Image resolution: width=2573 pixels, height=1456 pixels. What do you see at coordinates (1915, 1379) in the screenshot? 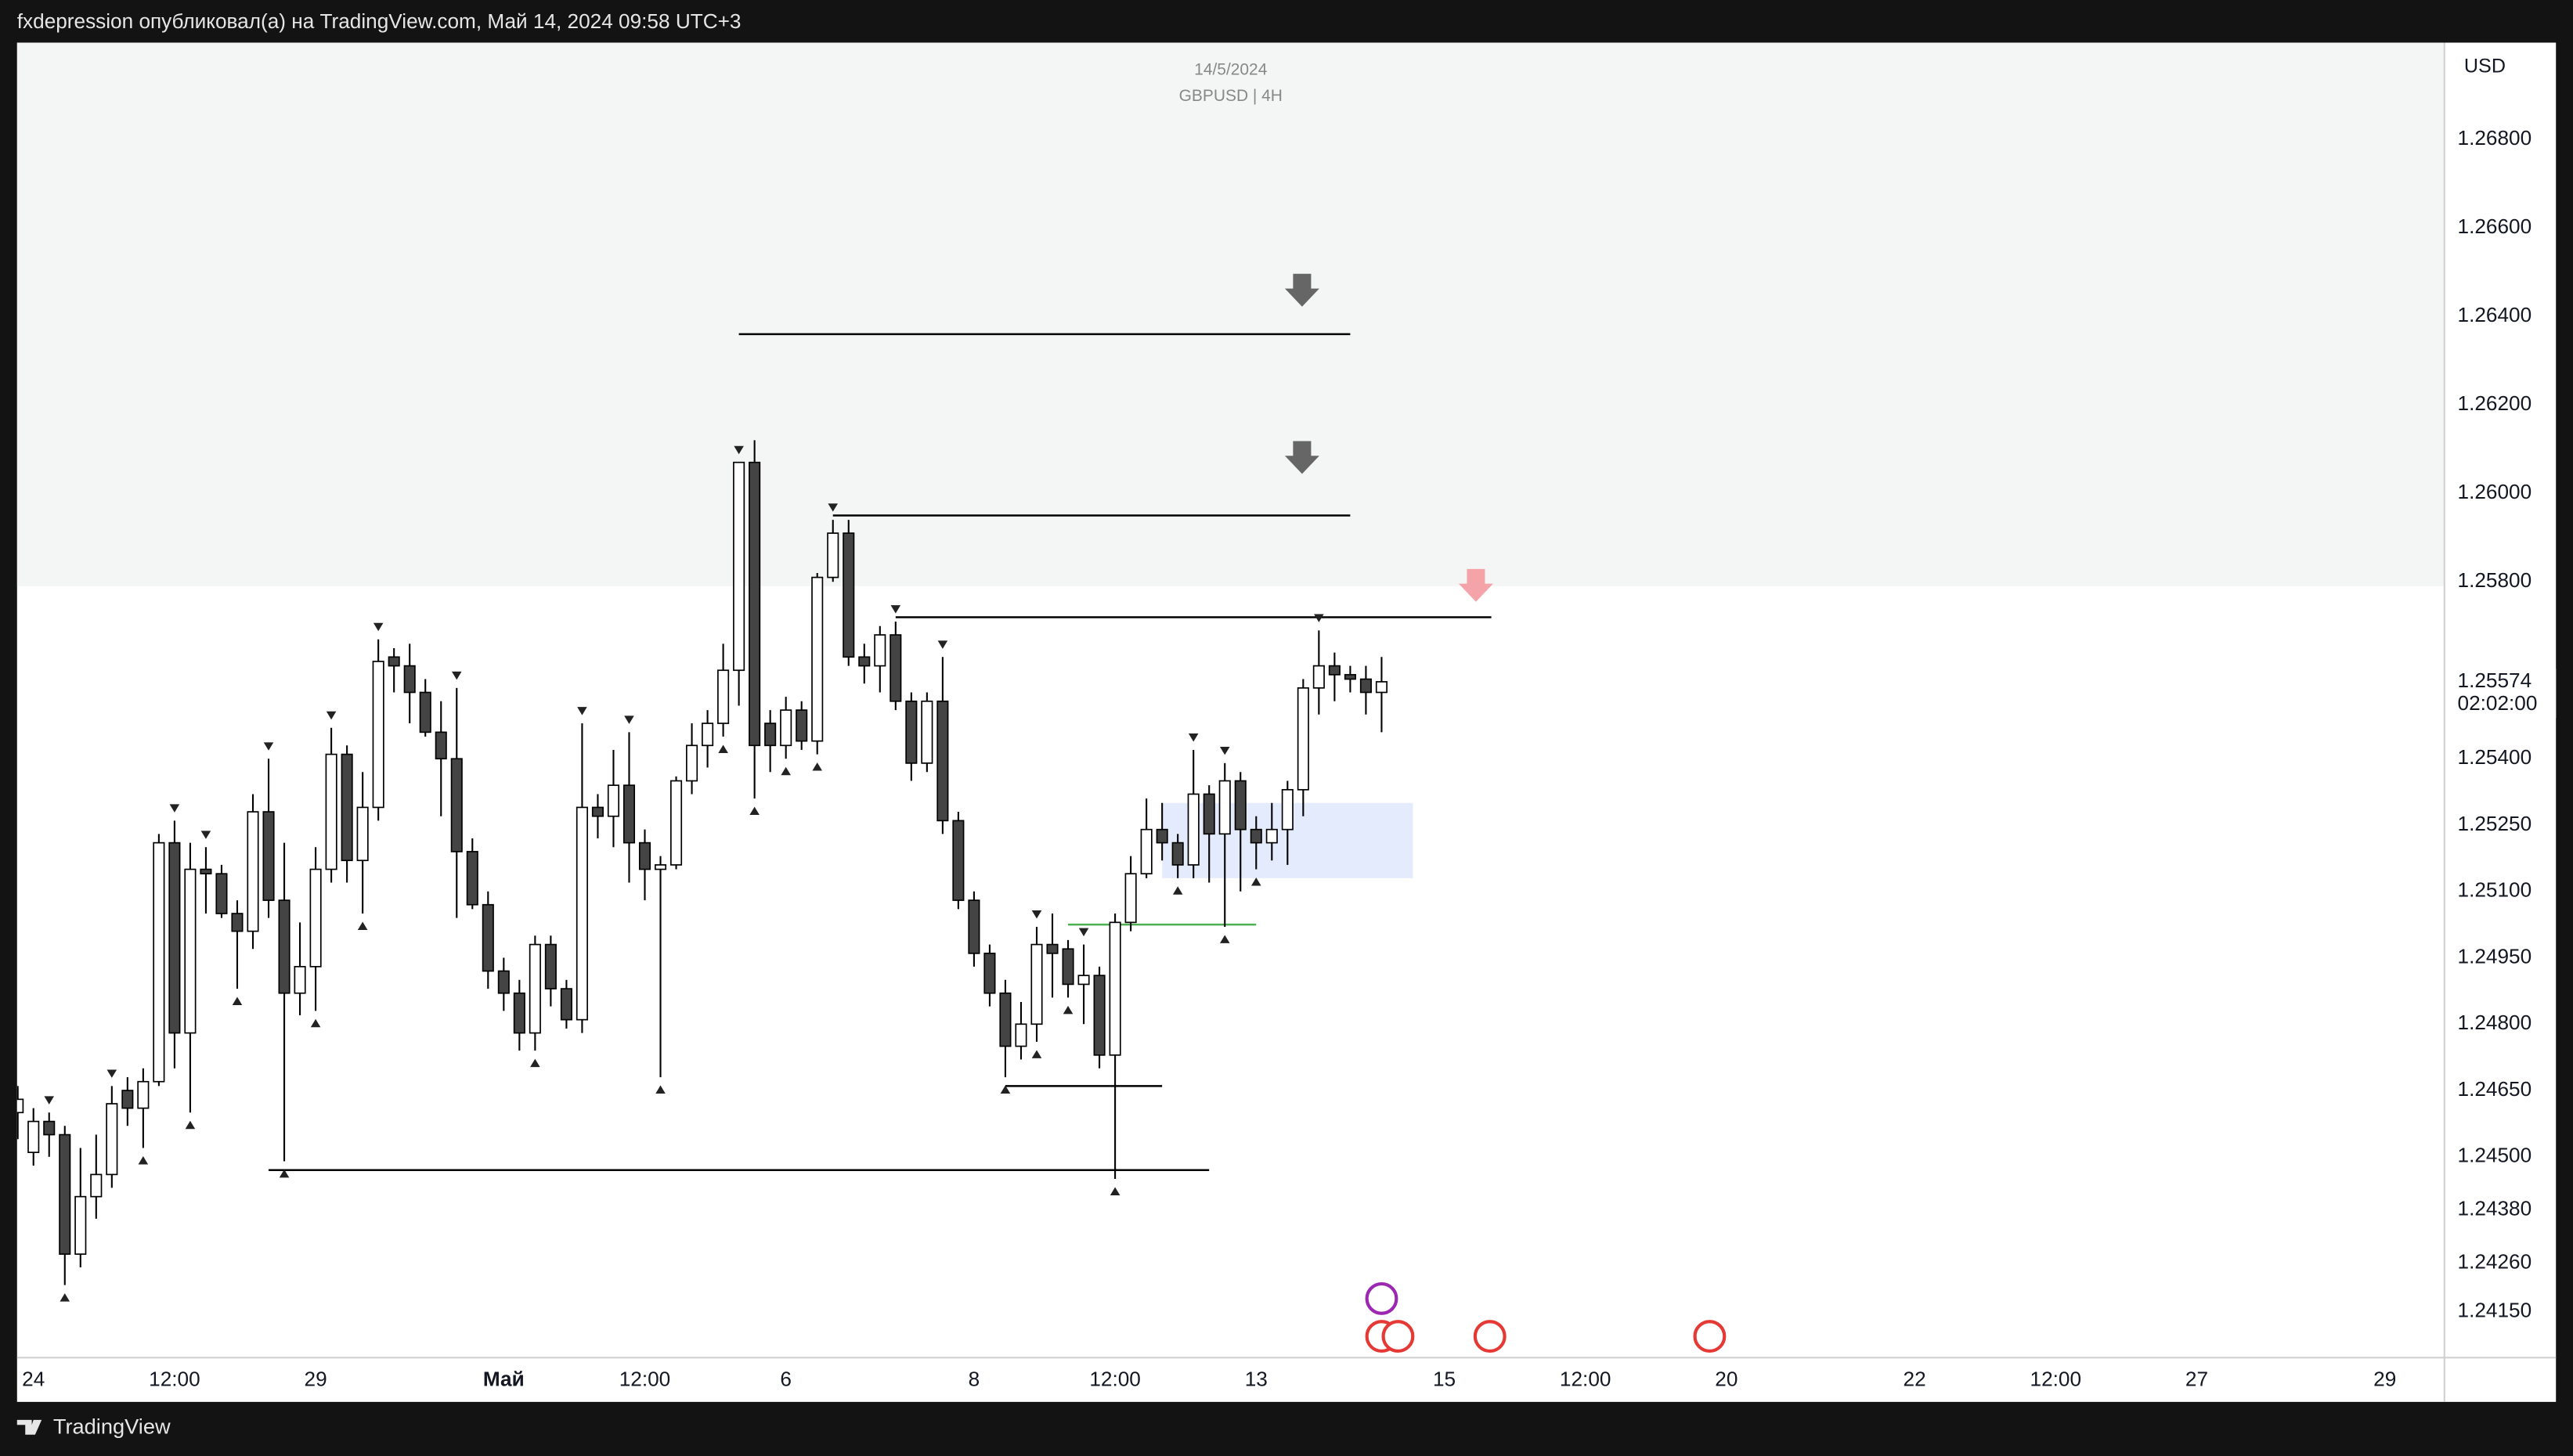
I see `x-tick-label: 22` at bounding box center [1915, 1379].